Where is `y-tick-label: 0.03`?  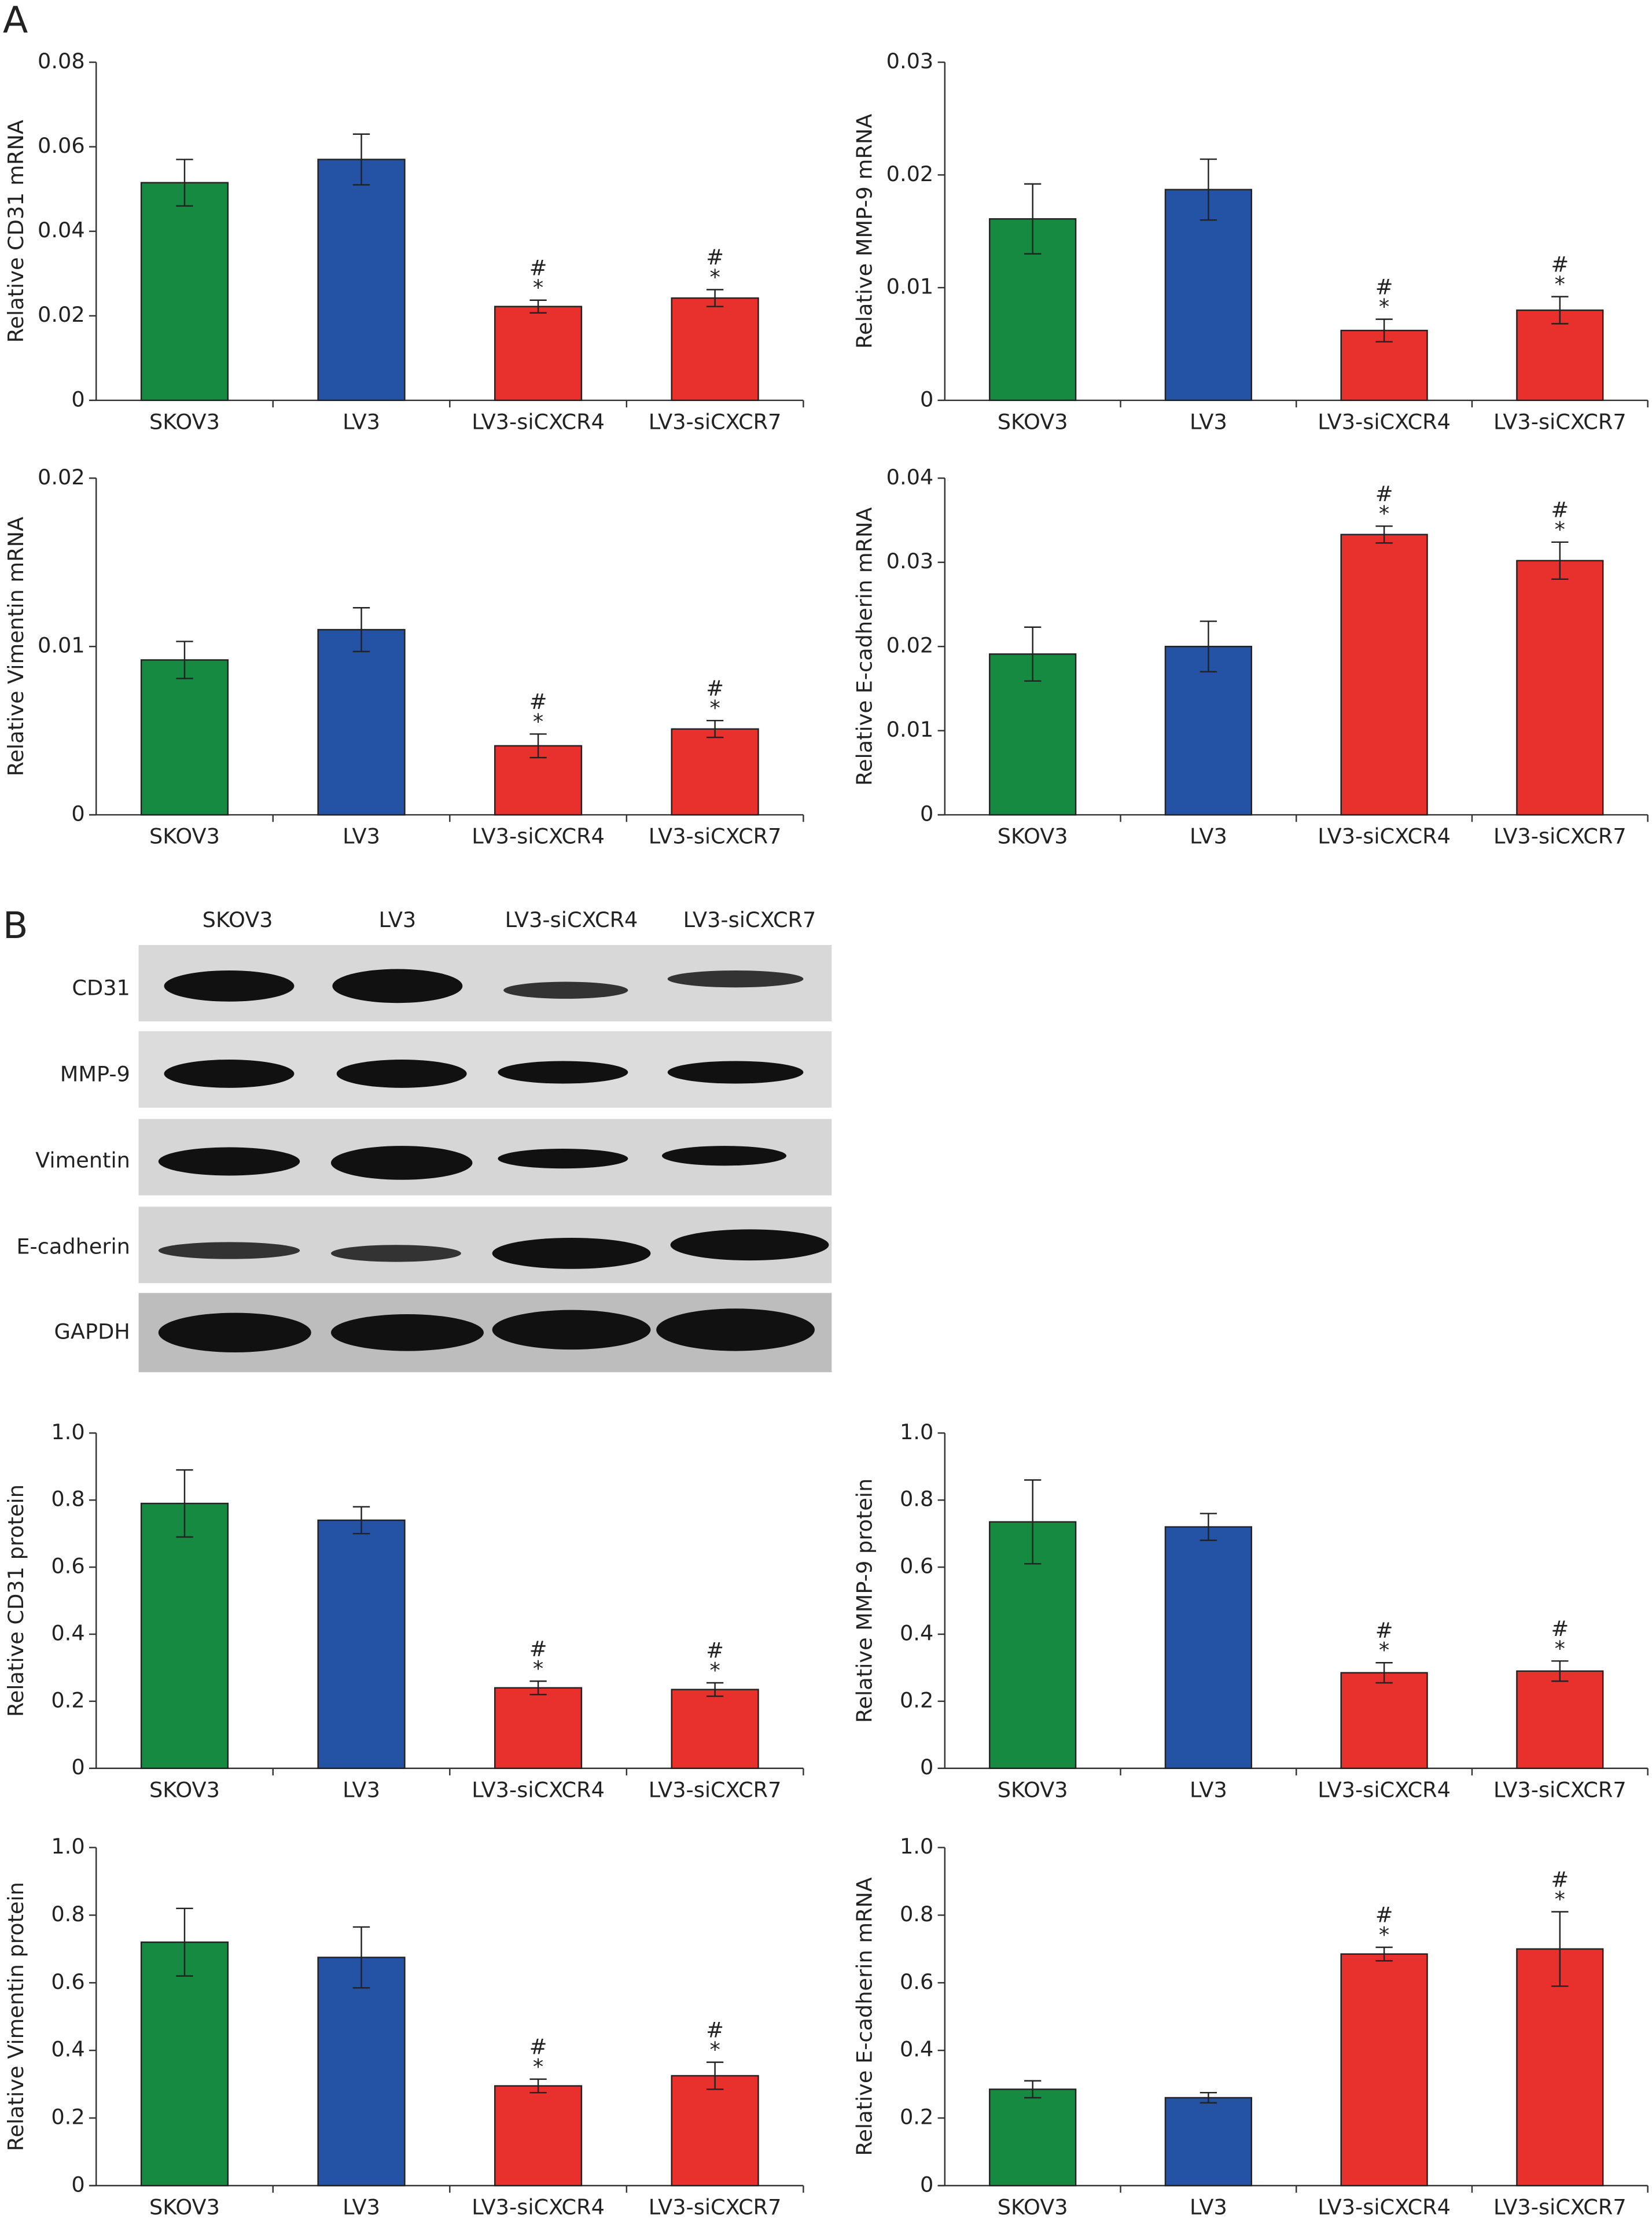 y-tick-label: 0.03 is located at coordinates (910, 561).